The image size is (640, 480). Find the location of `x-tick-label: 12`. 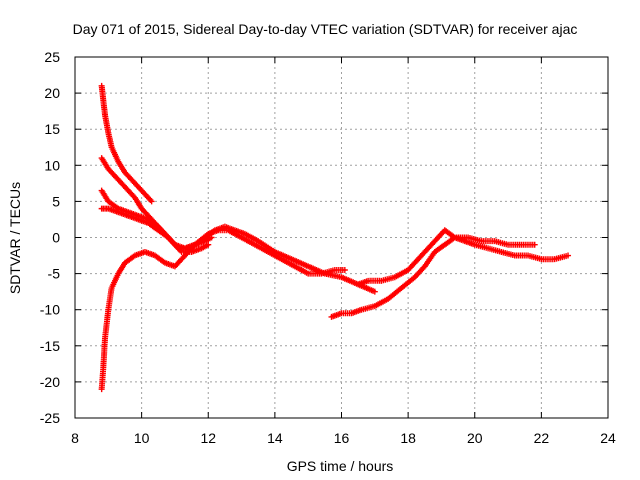

x-tick-label: 12 is located at coordinates (208, 438).